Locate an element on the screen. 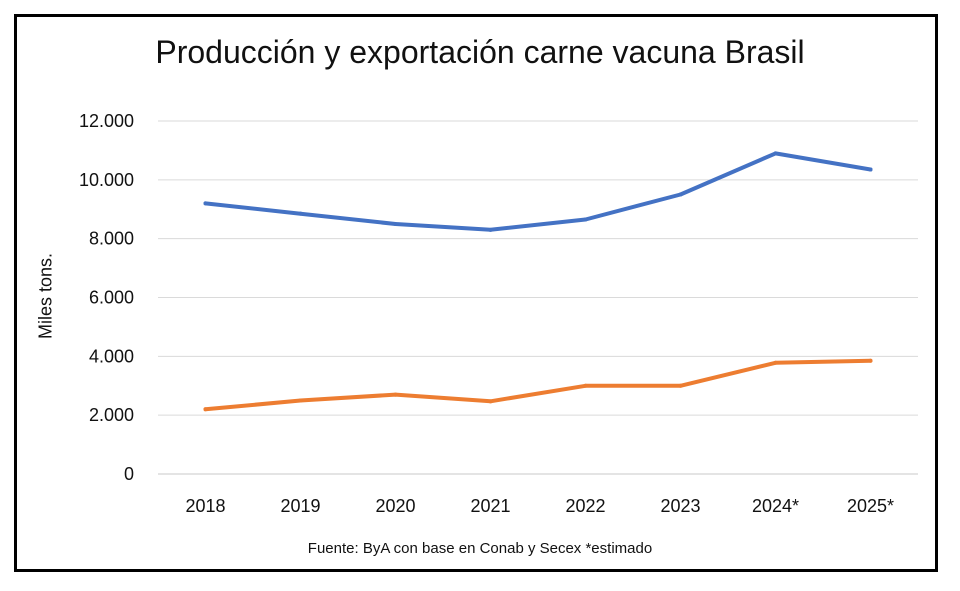 The width and height of the screenshot is (960, 591). x-tick-label: 2022 is located at coordinates (585, 506).